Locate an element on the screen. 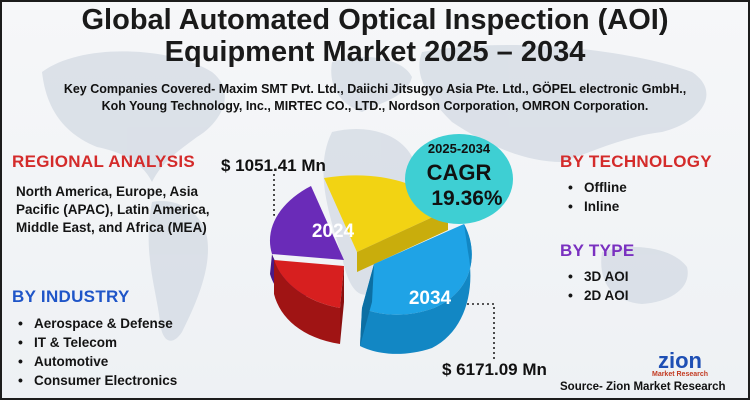 The height and width of the screenshot is (400, 750). main-title-line2: Equipment Market 2025 – 2034 is located at coordinates (375, 52).